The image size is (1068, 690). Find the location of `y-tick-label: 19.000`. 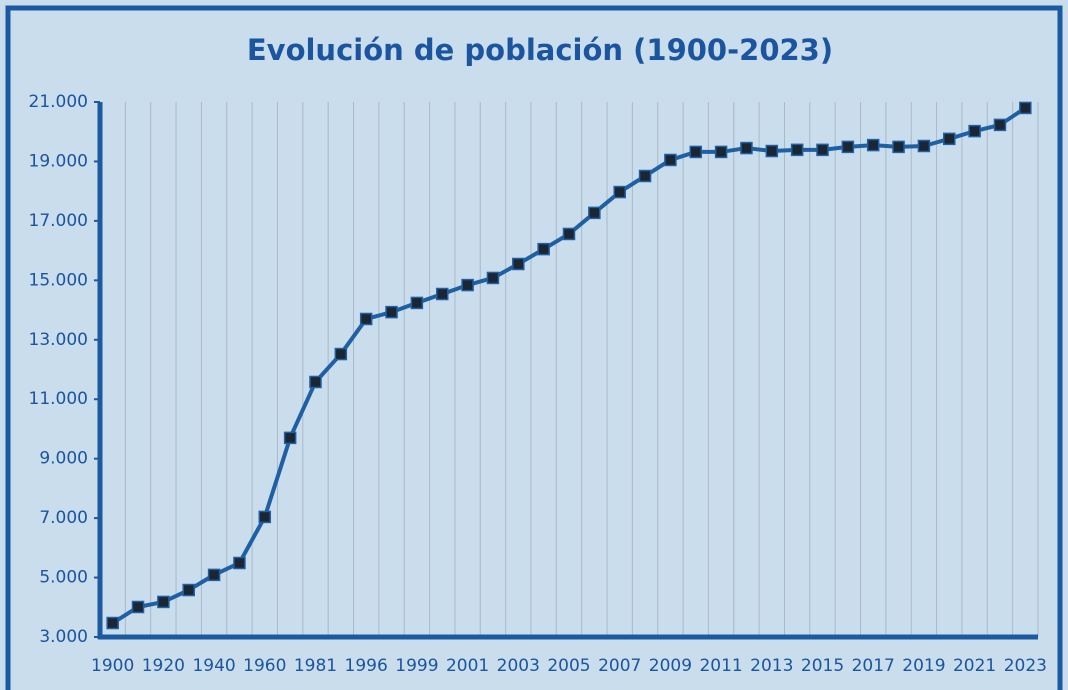

y-tick-label: 19.000 is located at coordinates (58, 161).